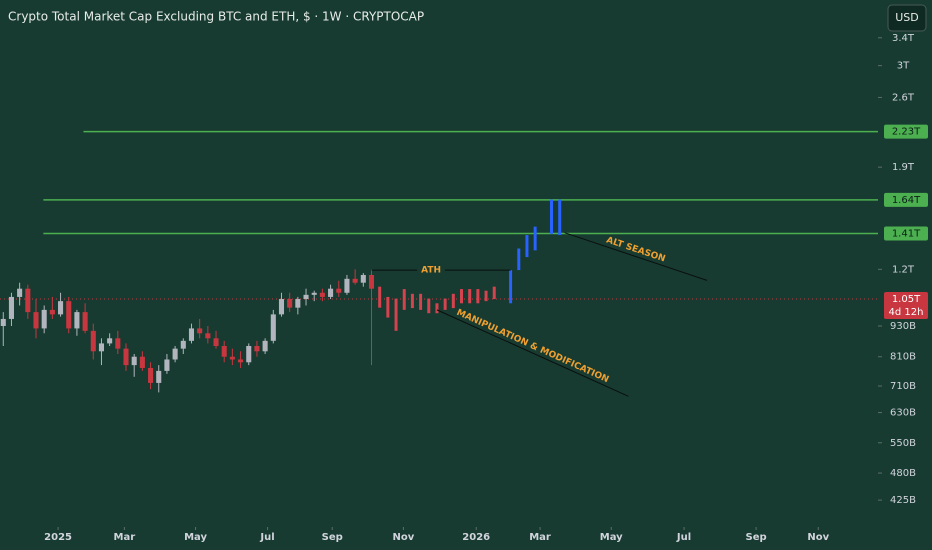 This screenshot has width=932, height=550. I want to click on level-label: 2.23T, so click(906, 132).